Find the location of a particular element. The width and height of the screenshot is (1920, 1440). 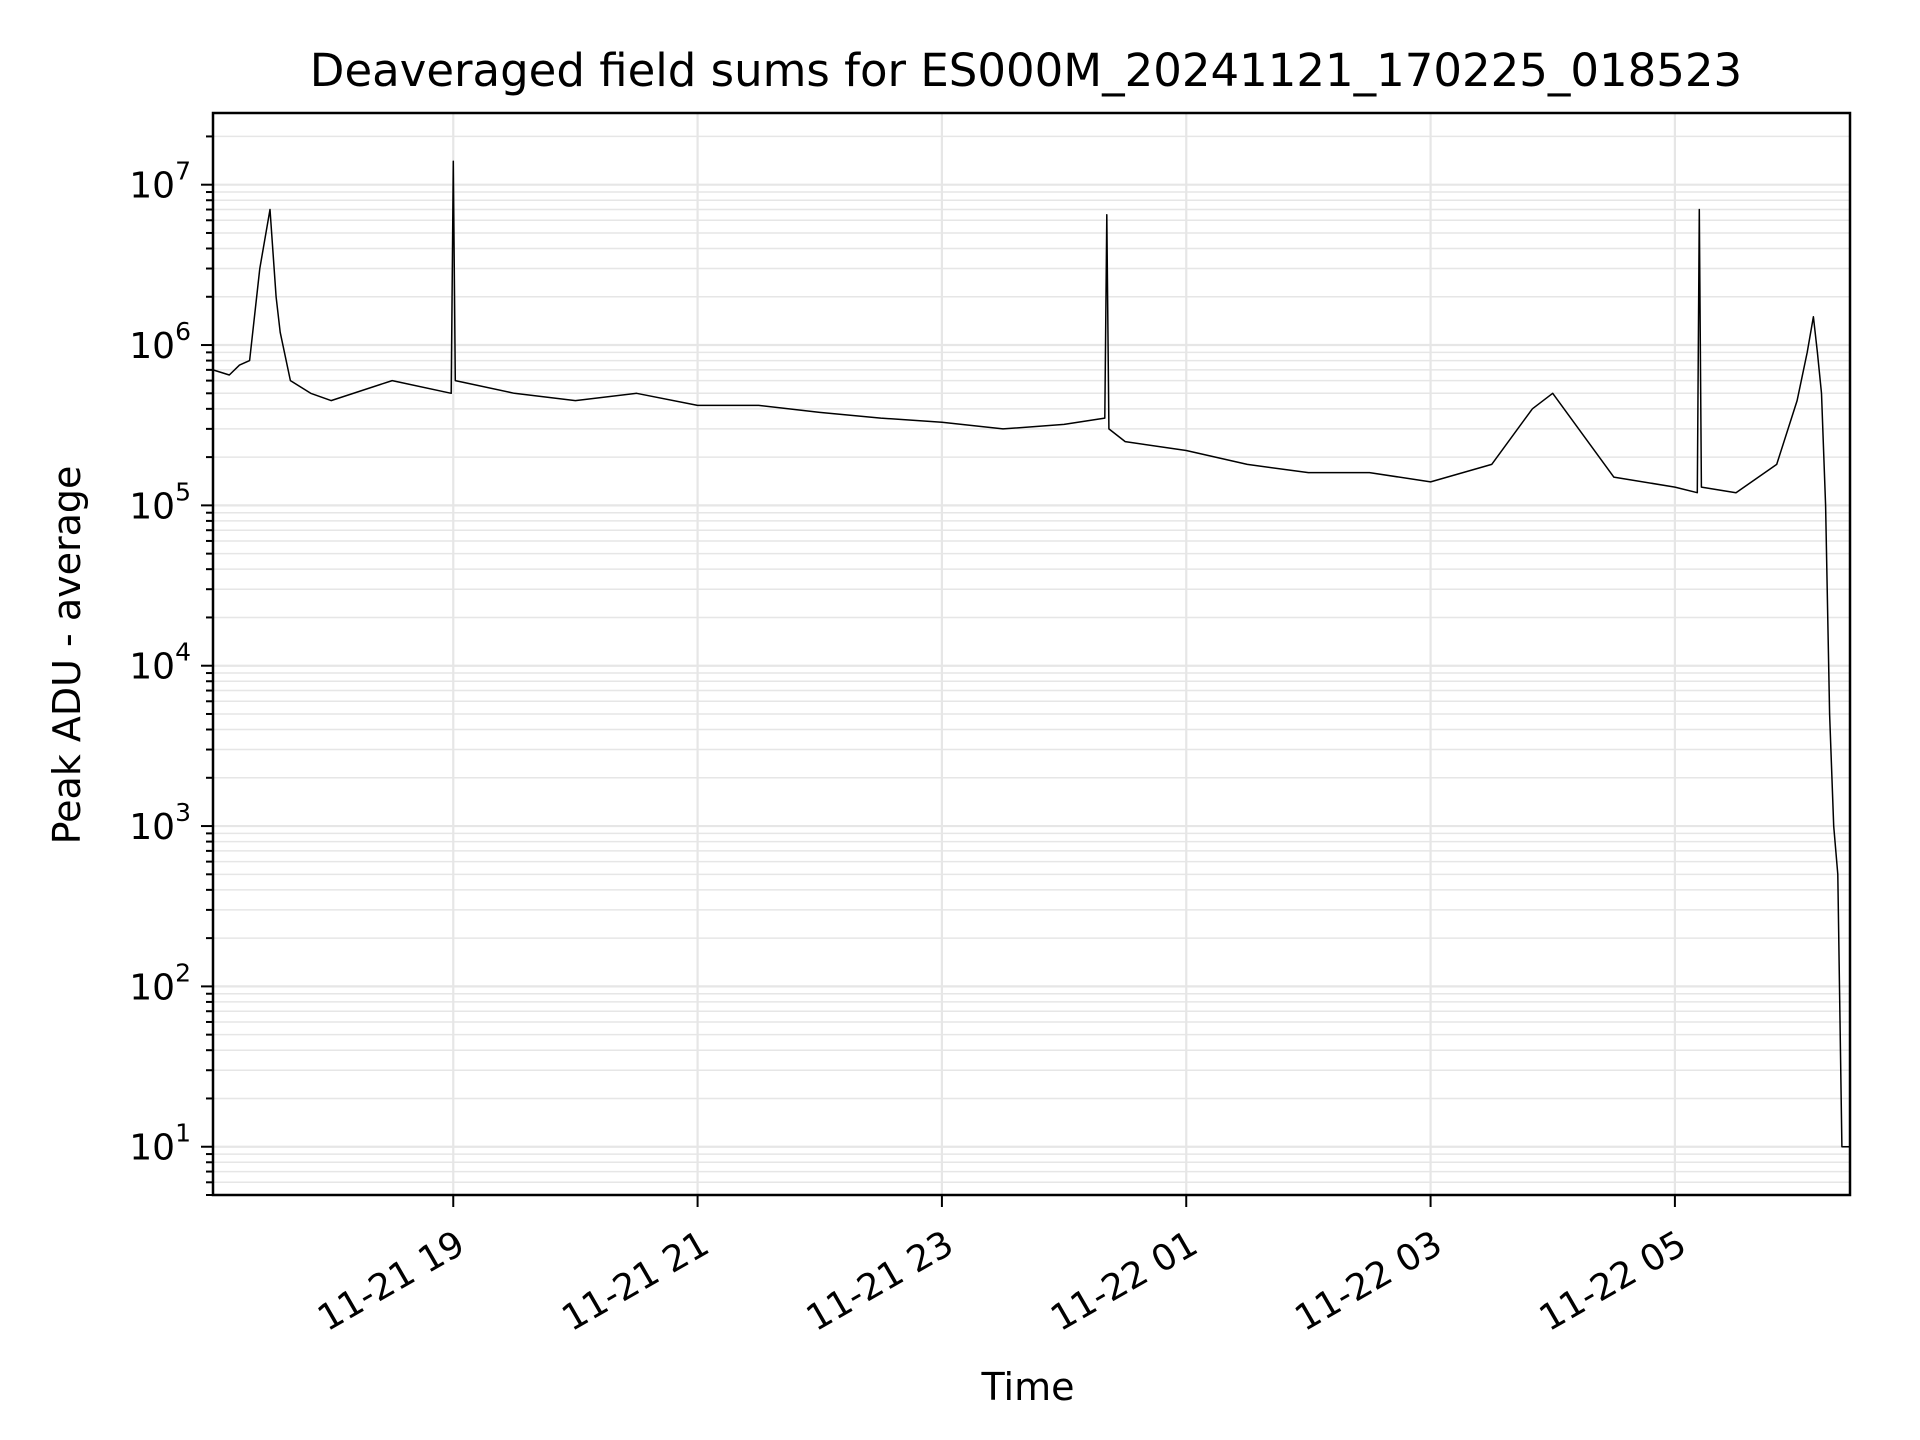

y-axis-ticks: 10¹ 10² 10³ 10⁴ 10⁵ 10⁶ 10⁷ is located at coordinates (171, 665).